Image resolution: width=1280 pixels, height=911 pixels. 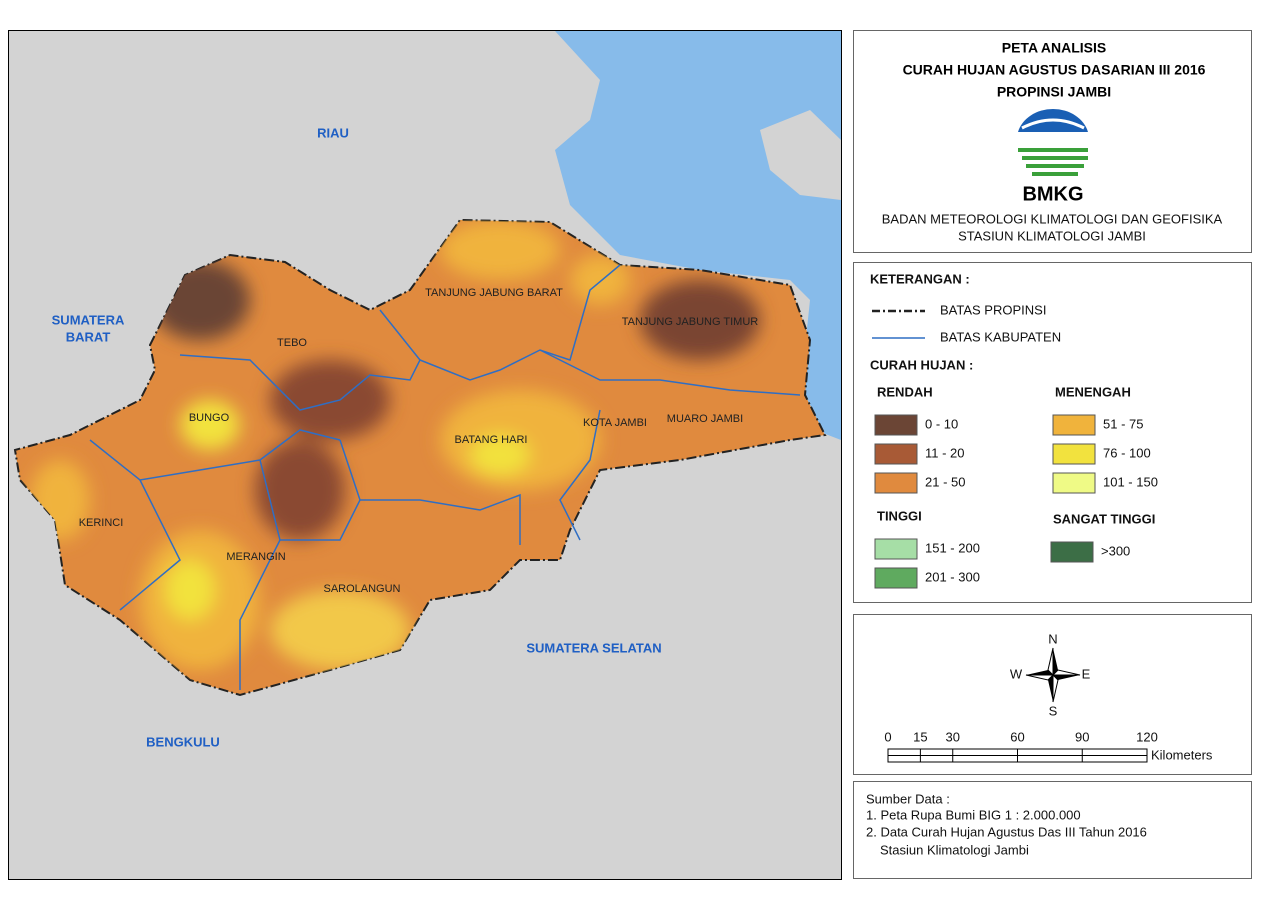 What do you see at coordinates (952, 547) in the screenshot?
I see `legend-label: 151 - 200` at bounding box center [952, 547].